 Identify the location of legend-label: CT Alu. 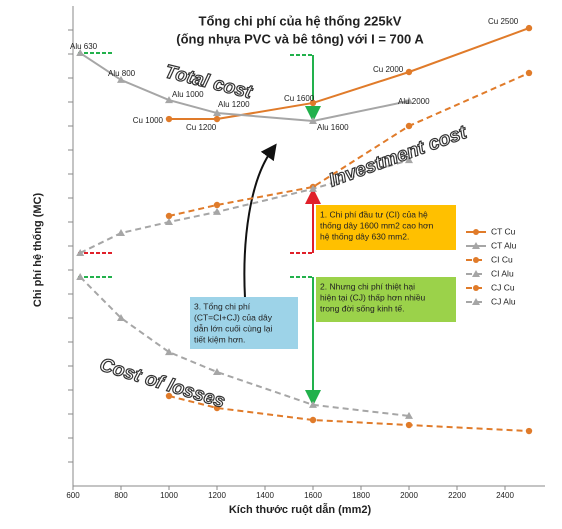
(504, 245).